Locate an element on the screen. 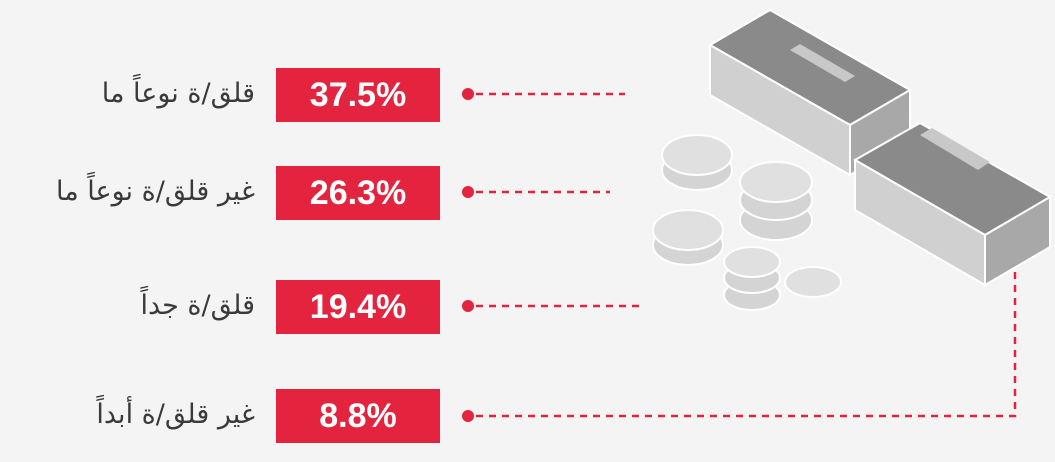  item-label: غير قلق/ة نوعاً ما is located at coordinates (155, 191).